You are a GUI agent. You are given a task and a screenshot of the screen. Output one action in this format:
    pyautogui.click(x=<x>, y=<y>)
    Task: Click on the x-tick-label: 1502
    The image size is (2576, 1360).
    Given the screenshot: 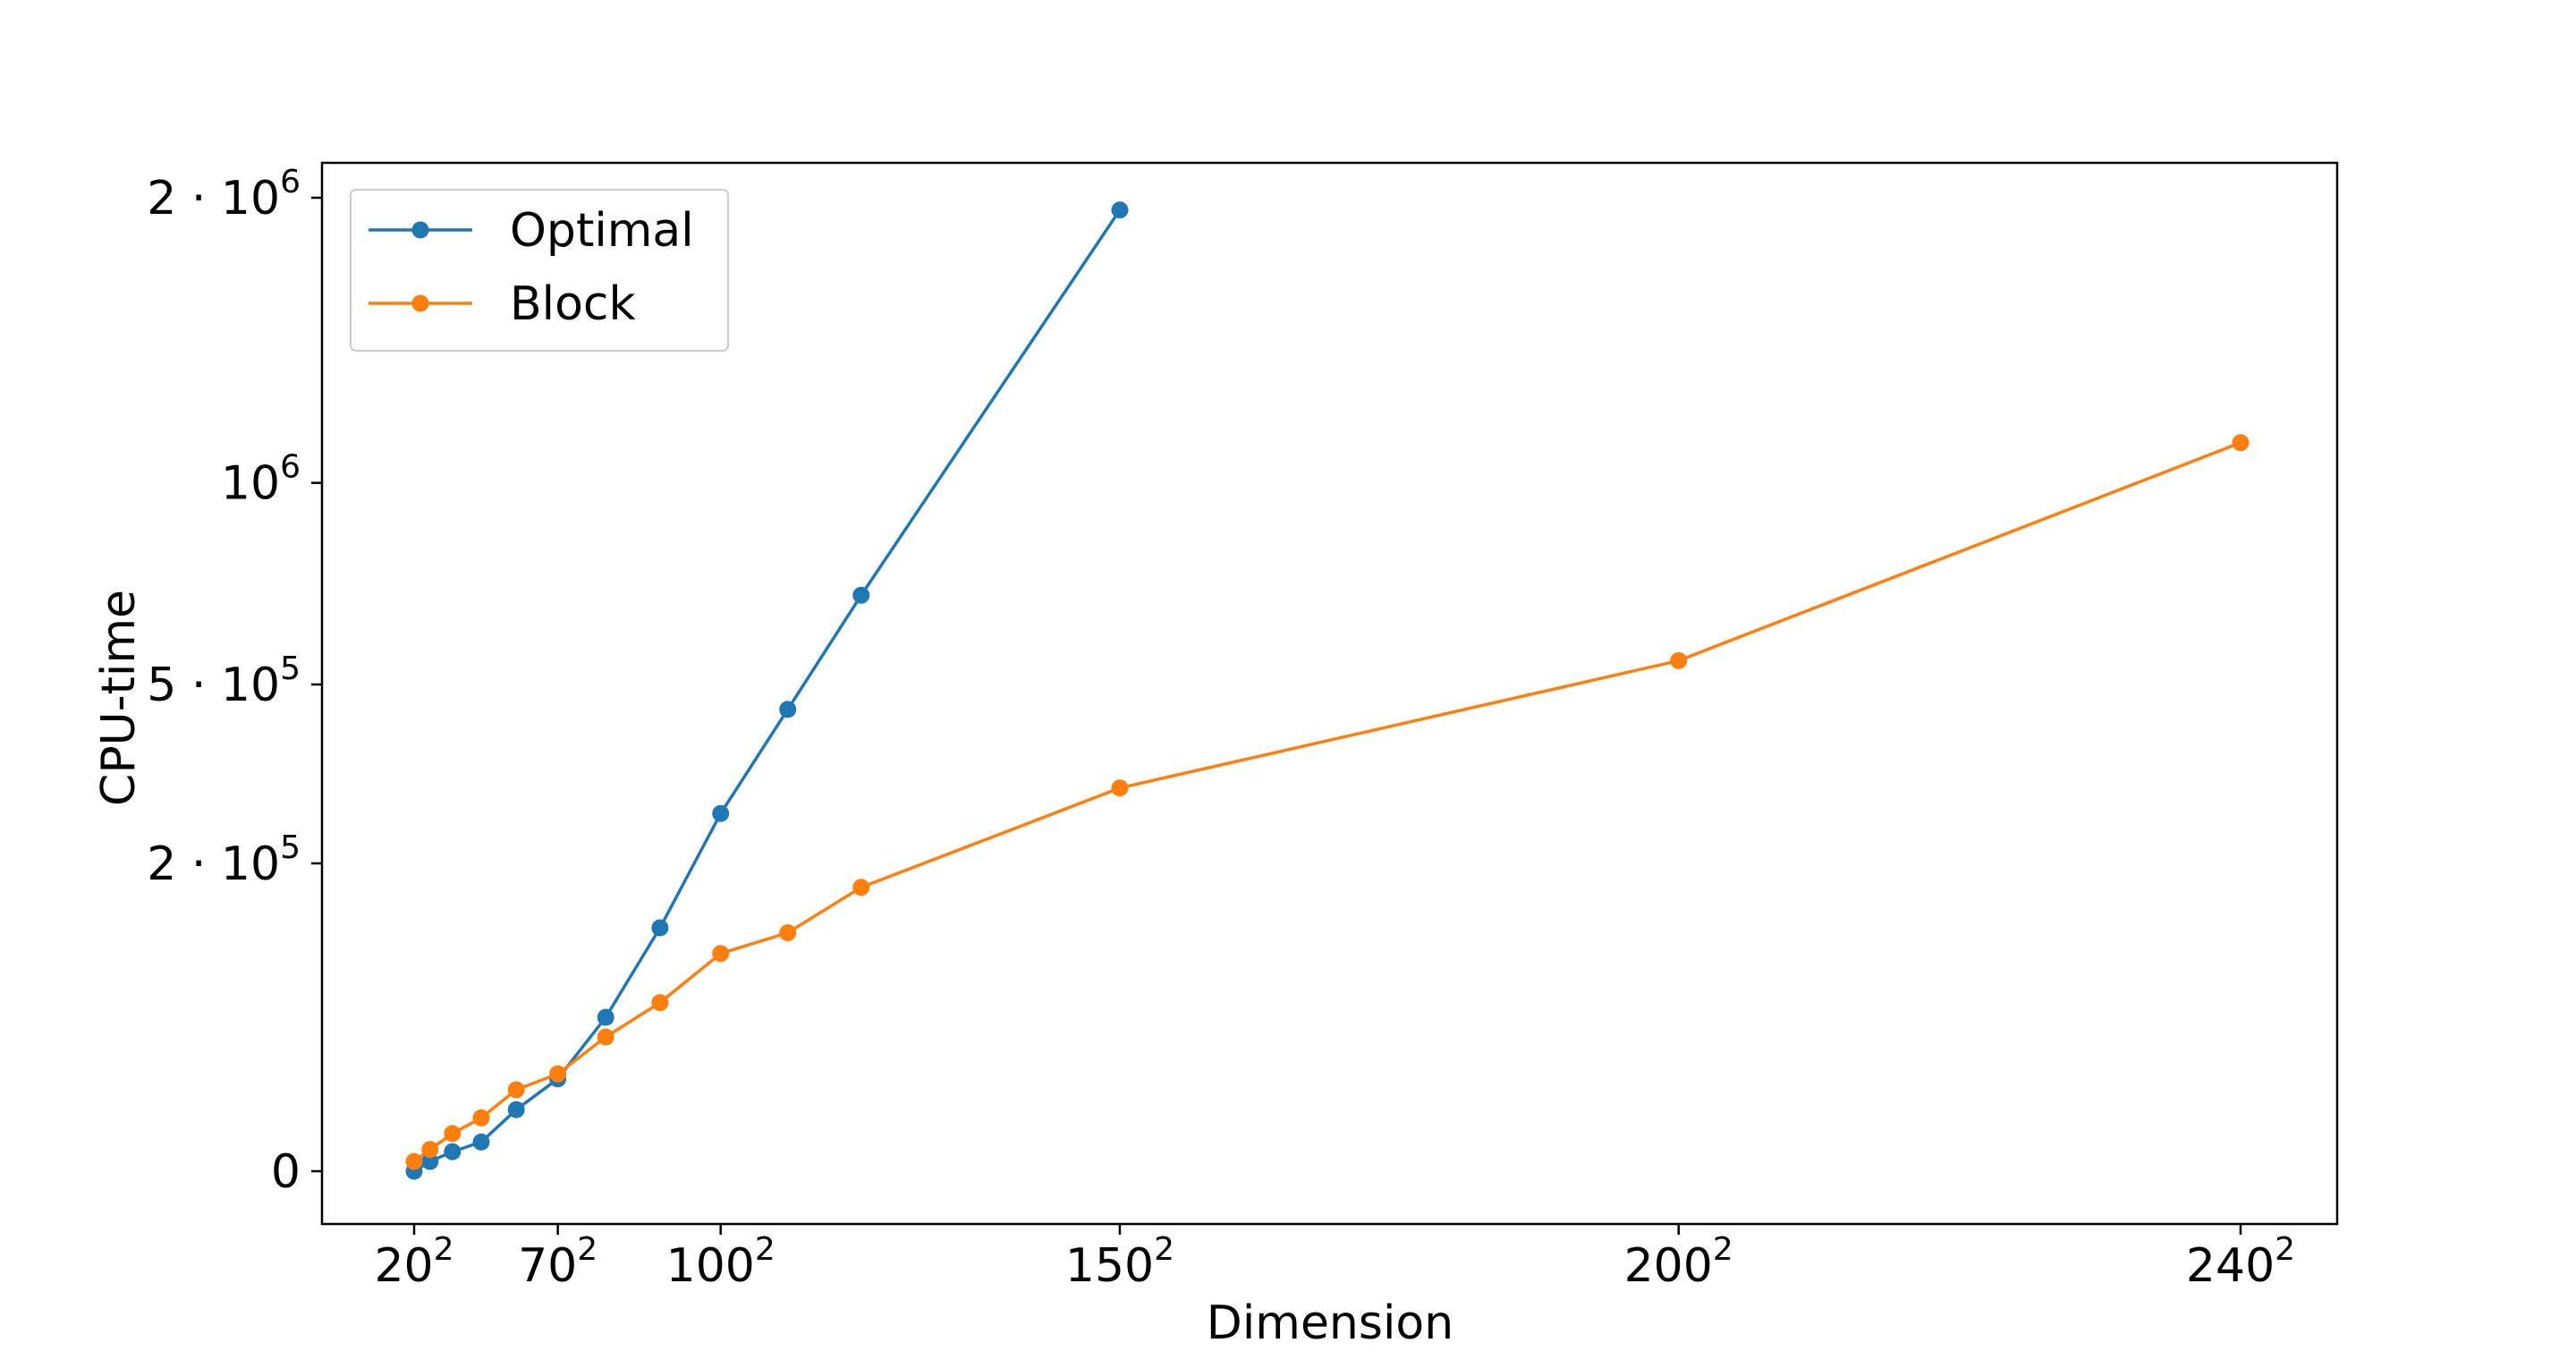 What is the action you would take?
    pyautogui.click(x=1119, y=1262)
    